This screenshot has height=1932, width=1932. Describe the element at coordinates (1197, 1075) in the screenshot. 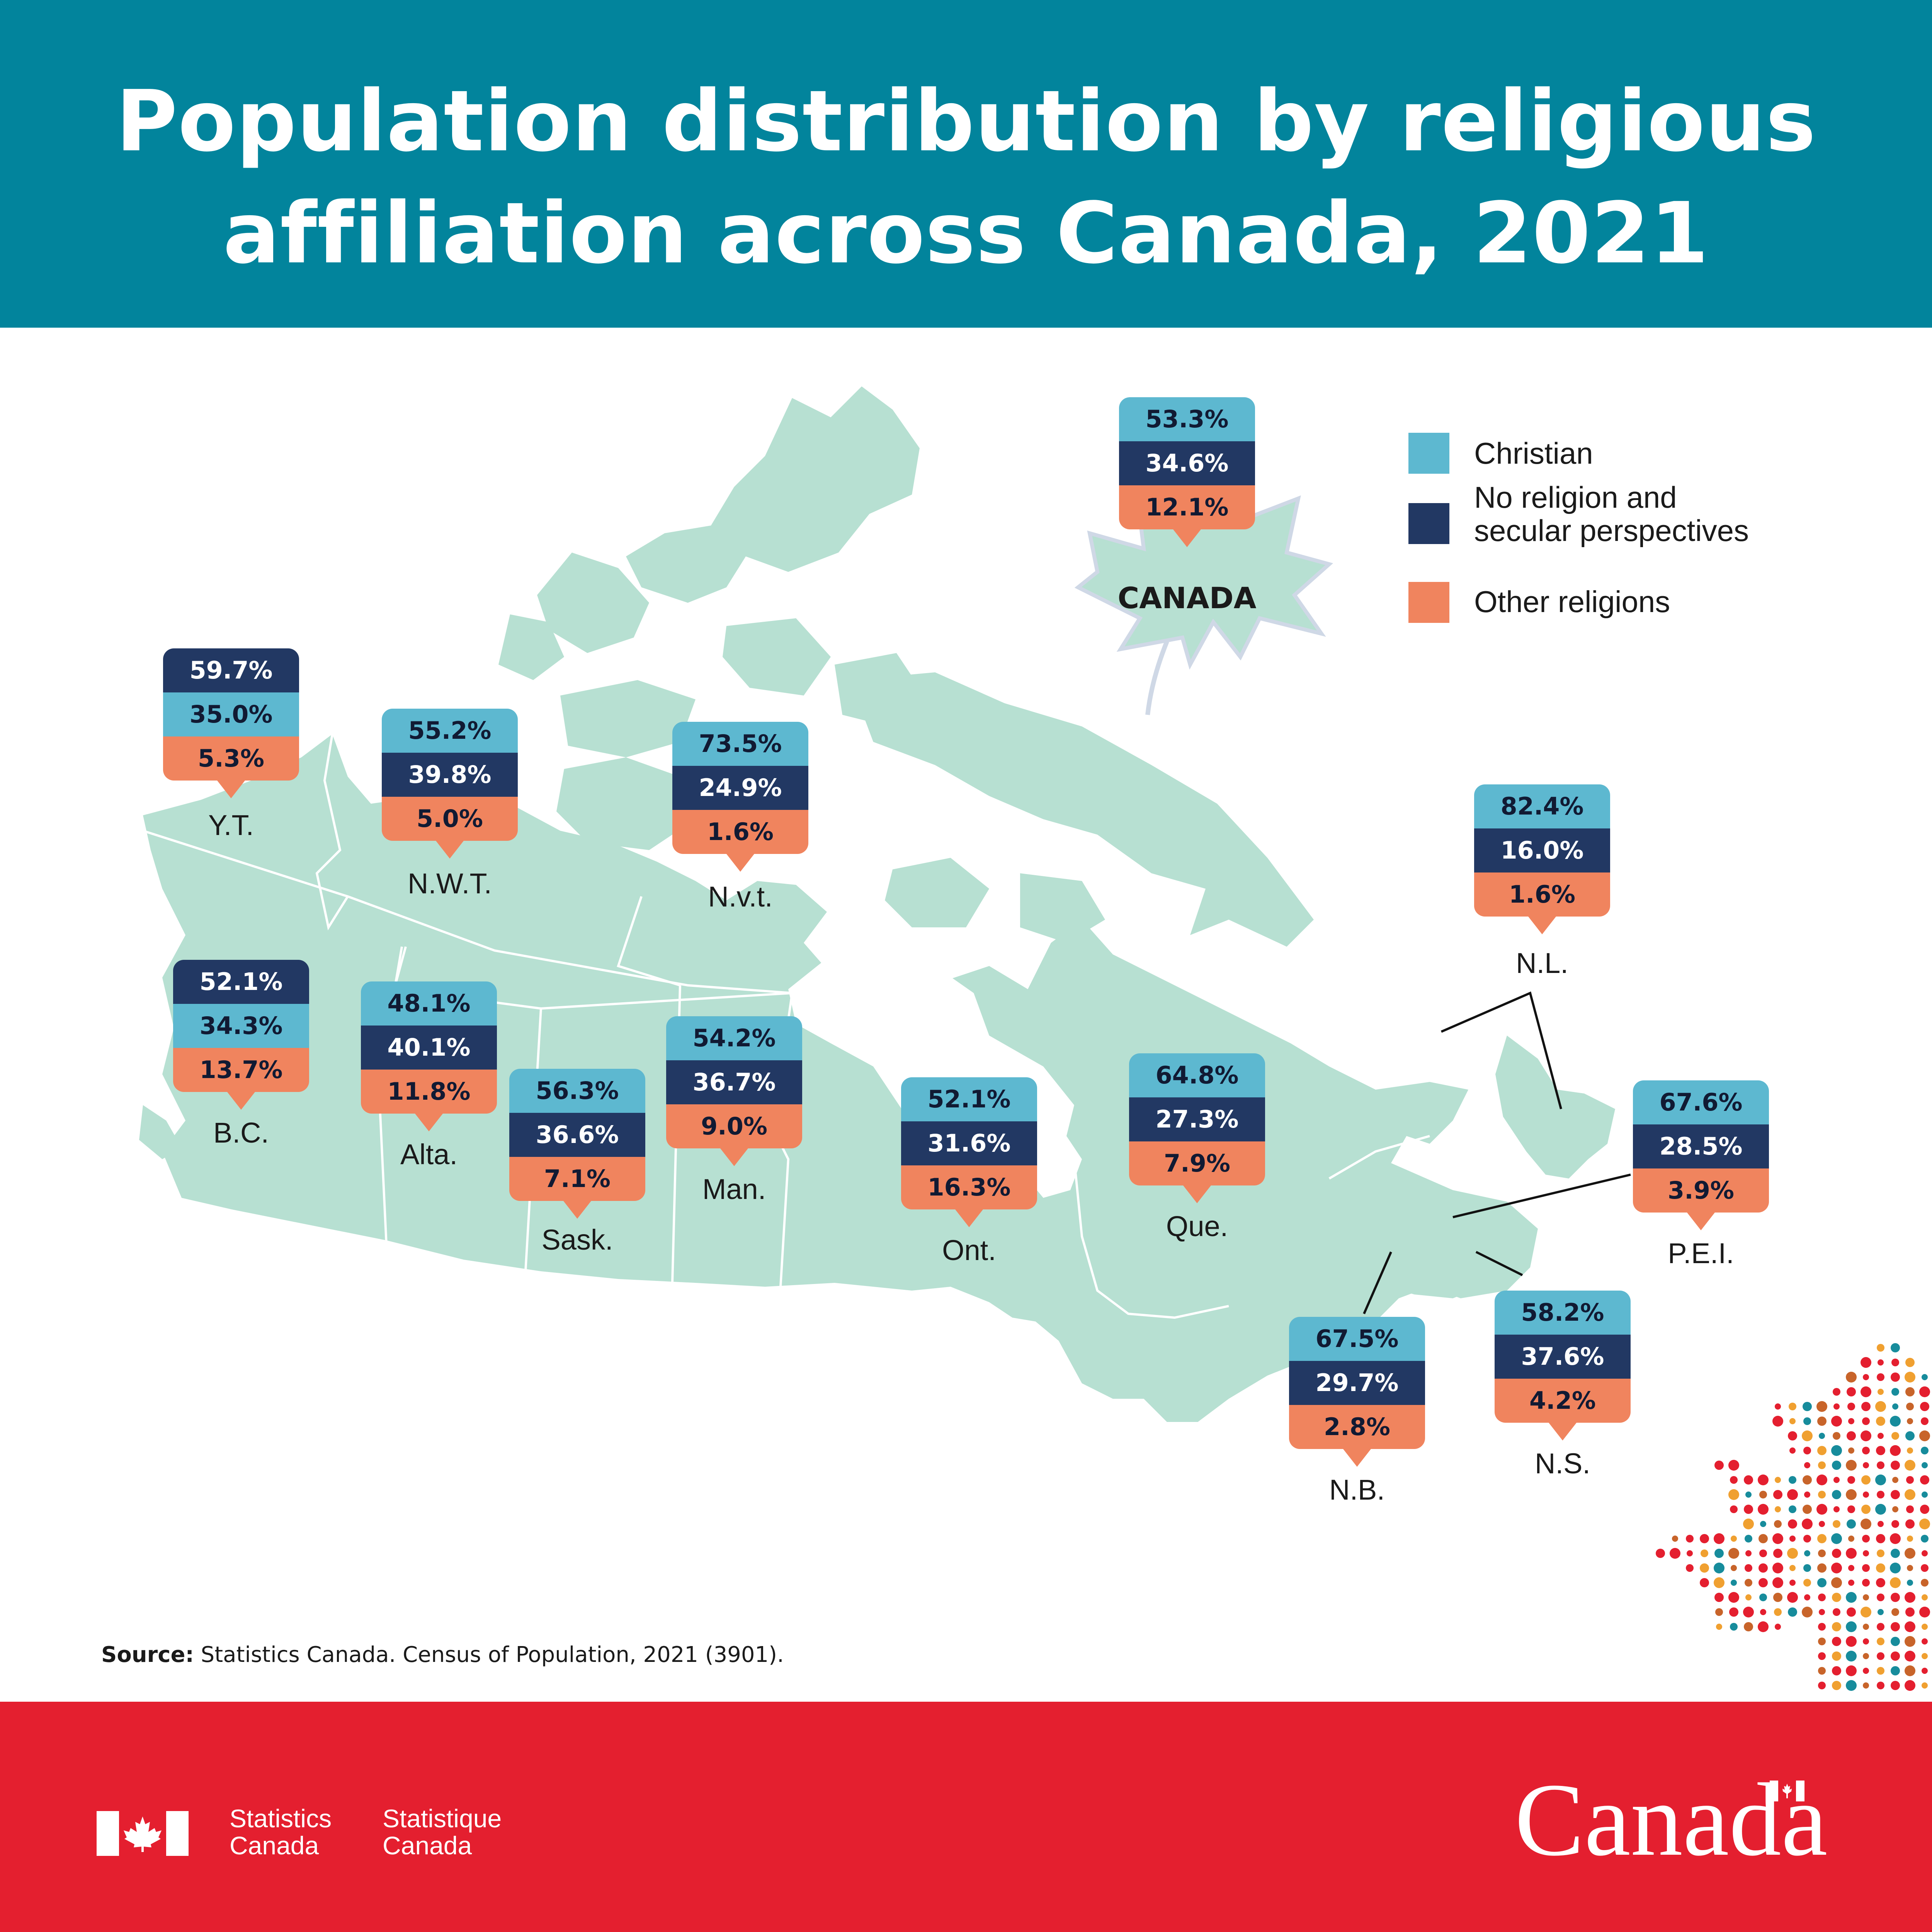

I see `christian-value: 64.8%` at that location.